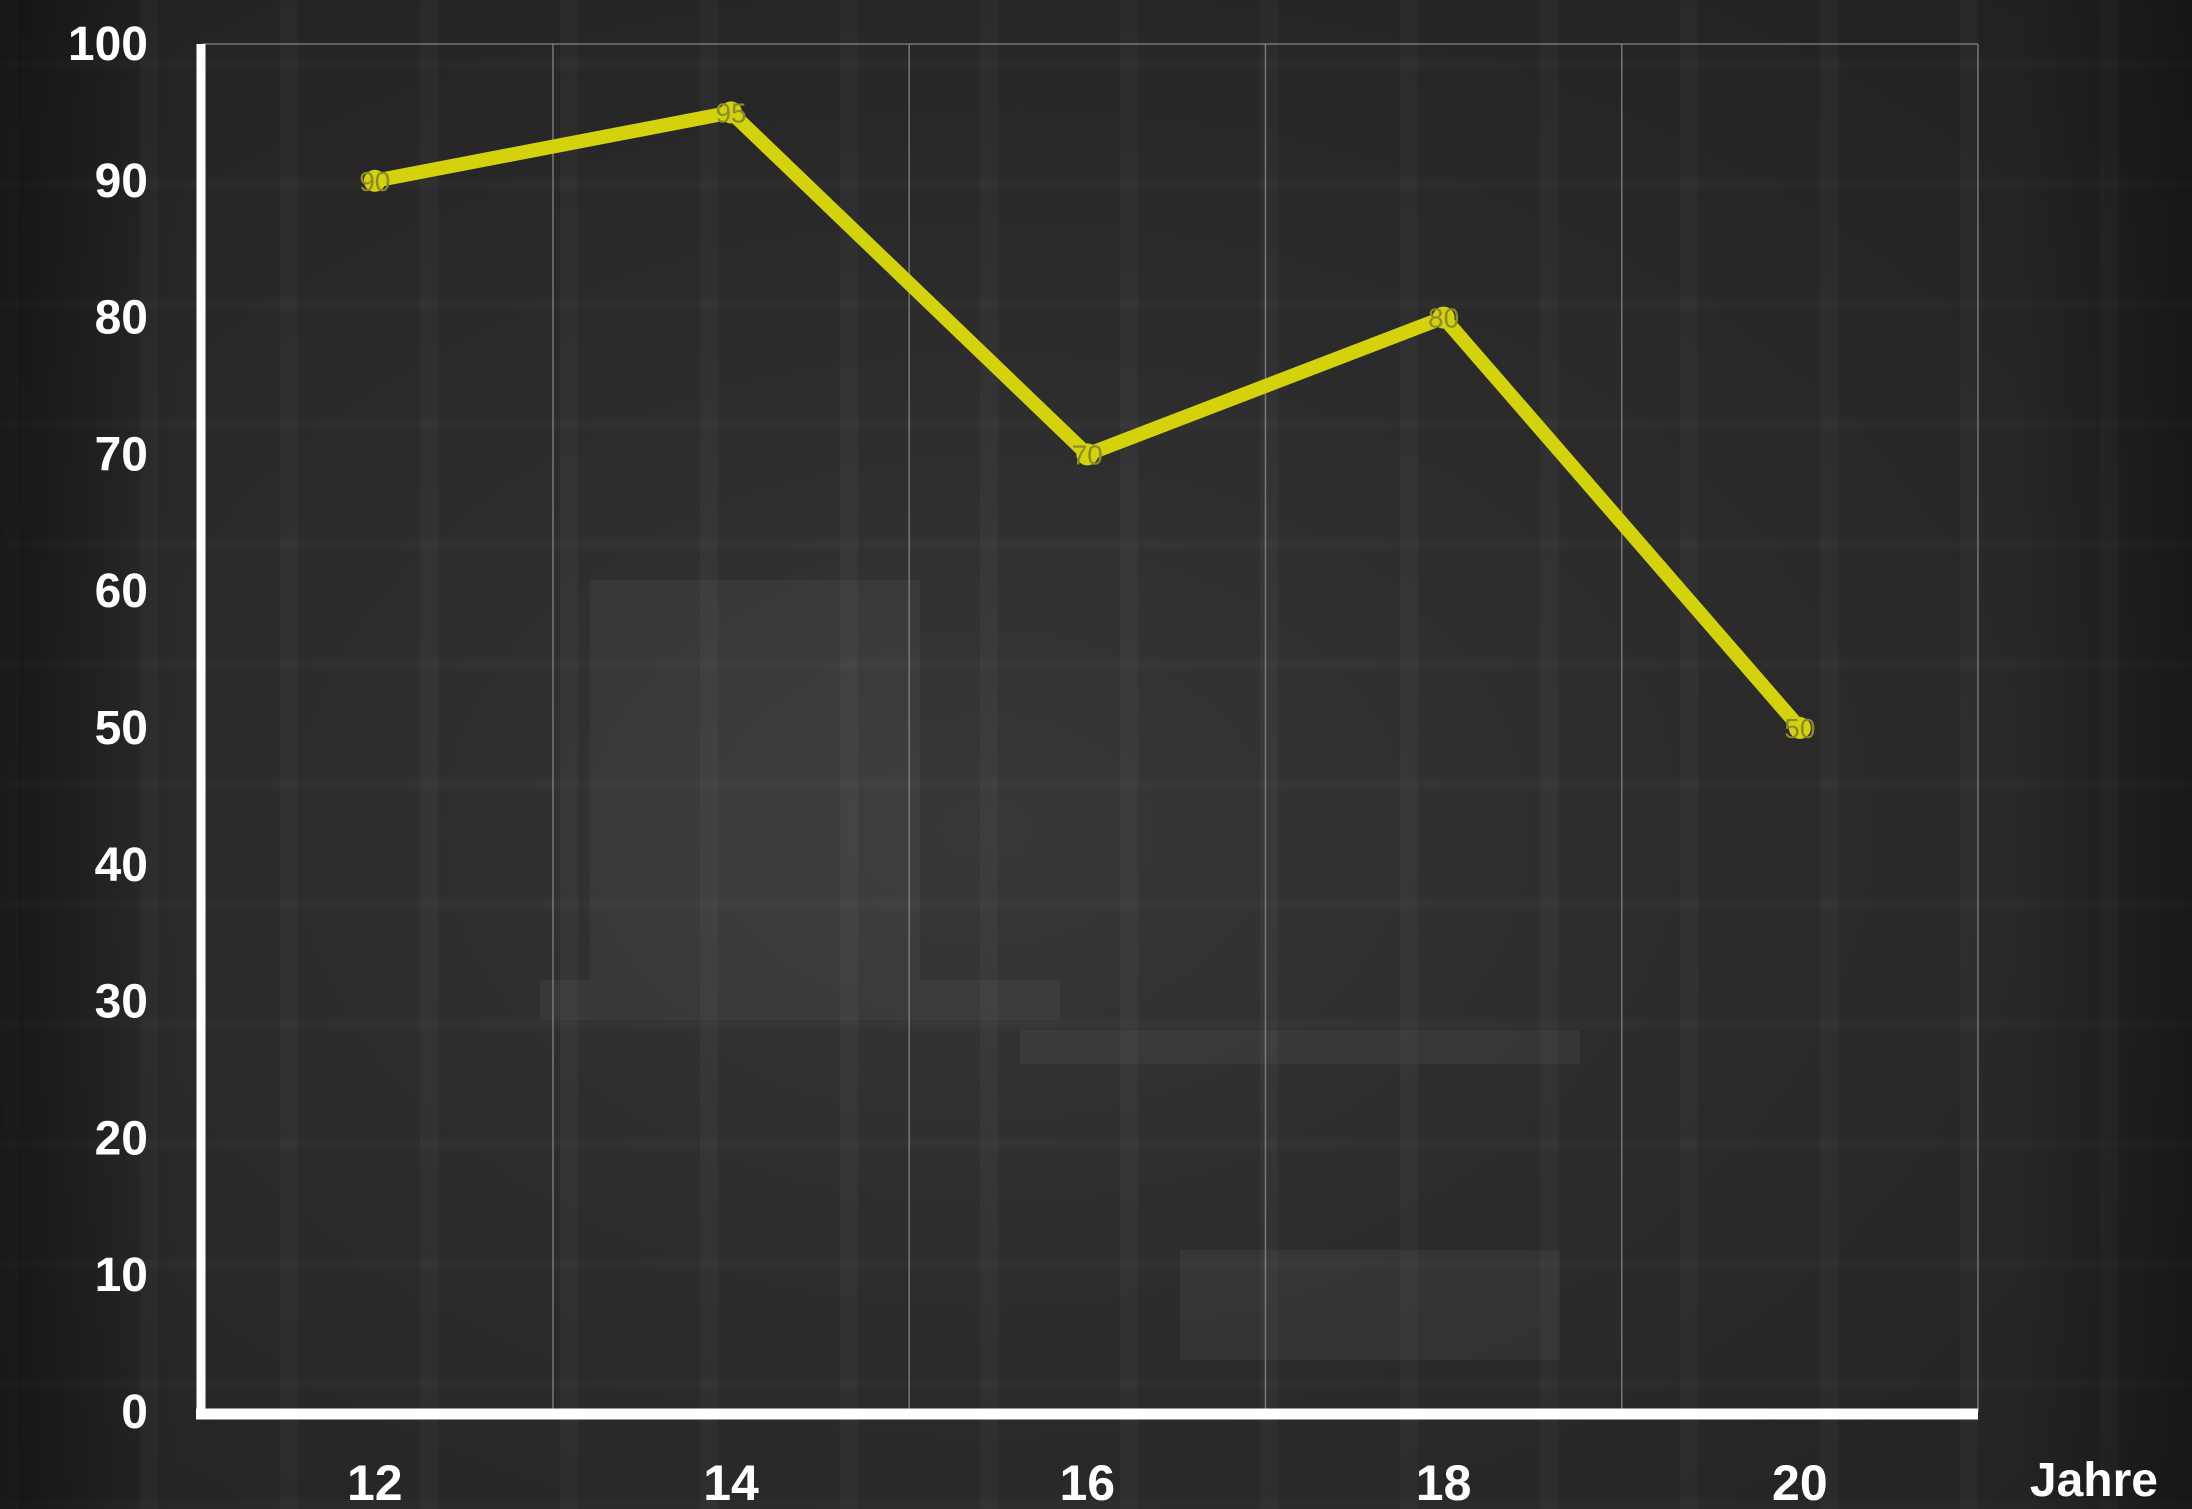 This screenshot has height=1509, width=2192. Describe the element at coordinates (731, 1482) in the screenshot. I see `x-tick-label: 14` at that location.